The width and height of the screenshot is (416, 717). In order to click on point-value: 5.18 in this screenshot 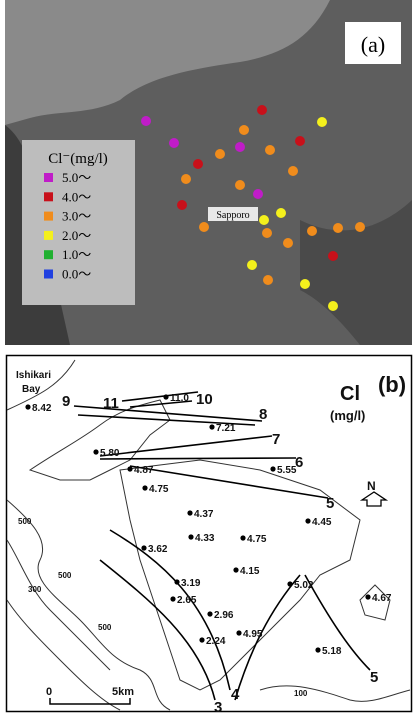, I will do `click(332, 651)`.